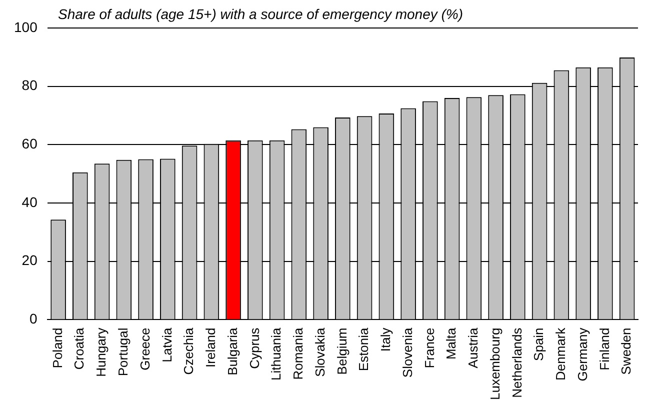 This screenshot has height=403, width=652. What do you see at coordinates (261, 14) in the screenshot?
I see `chart-title: Share of adults (age 15+) with a source of emergency money (%)` at bounding box center [261, 14].